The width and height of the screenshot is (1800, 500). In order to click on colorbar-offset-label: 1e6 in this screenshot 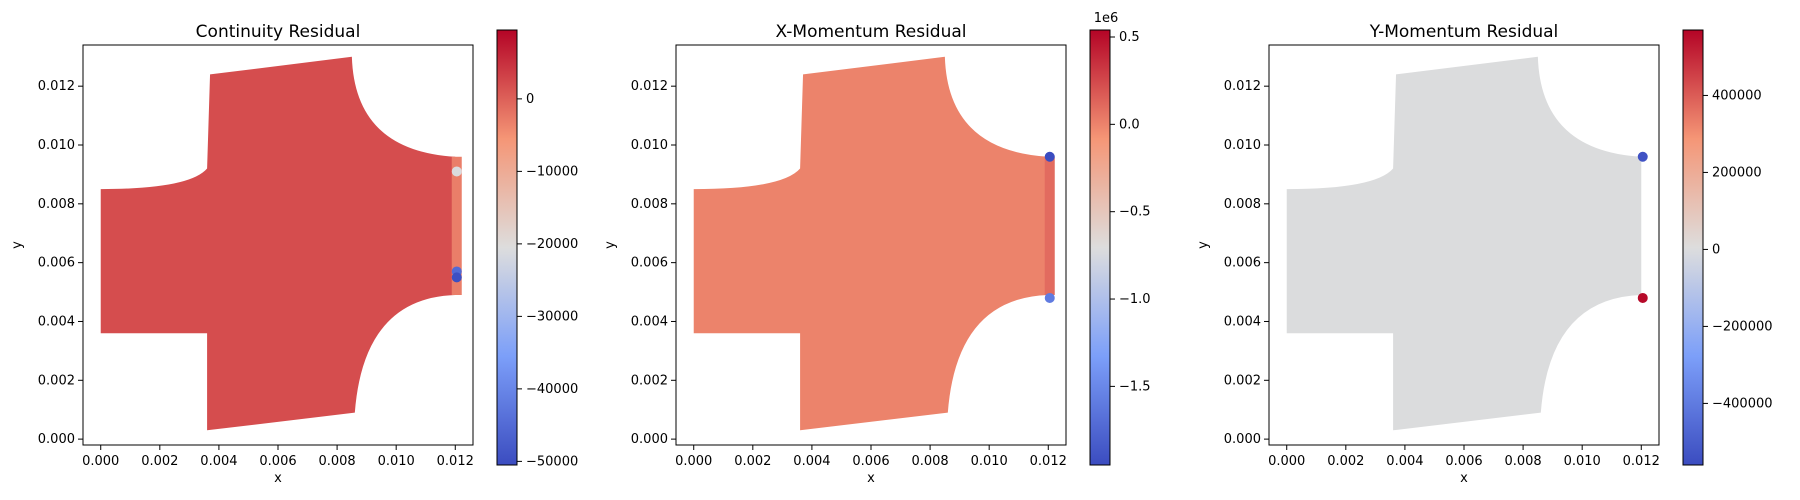, I will do `click(1106, 18)`.